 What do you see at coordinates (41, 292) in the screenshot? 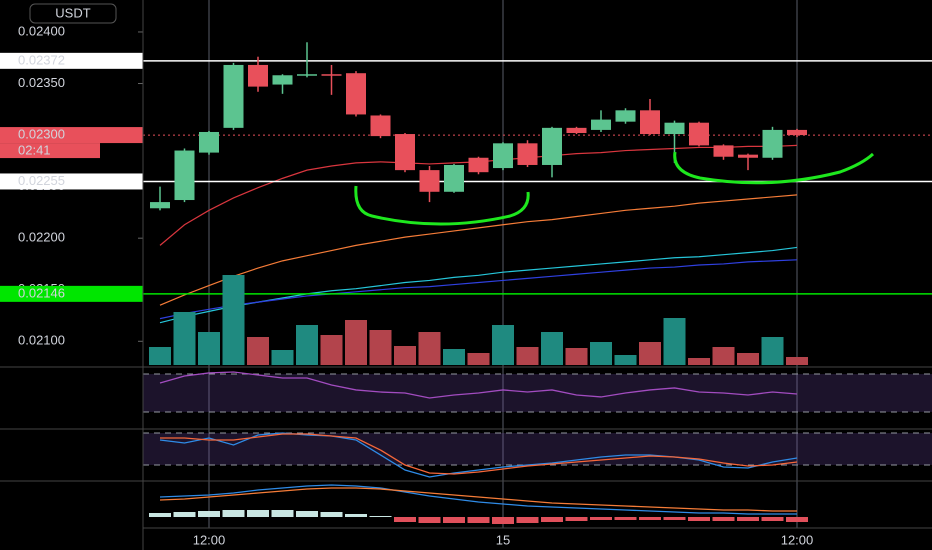
I see `price-marker-label: 0.02146` at bounding box center [41, 292].